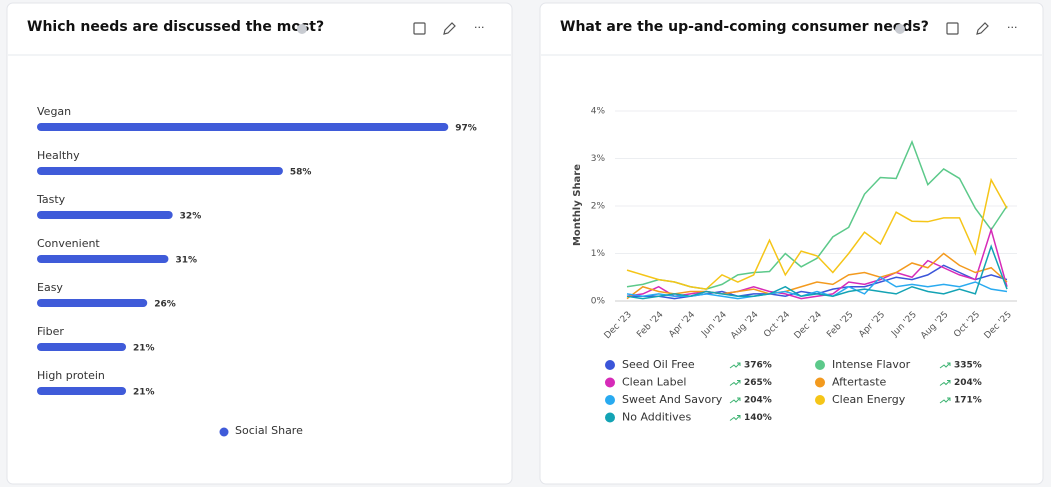 The height and width of the screenshot is (487, 1051). What do you see at coordinates (51, 199) in the screenshot?
I see `category-label: Tasty` at bounding box center [51, 199].